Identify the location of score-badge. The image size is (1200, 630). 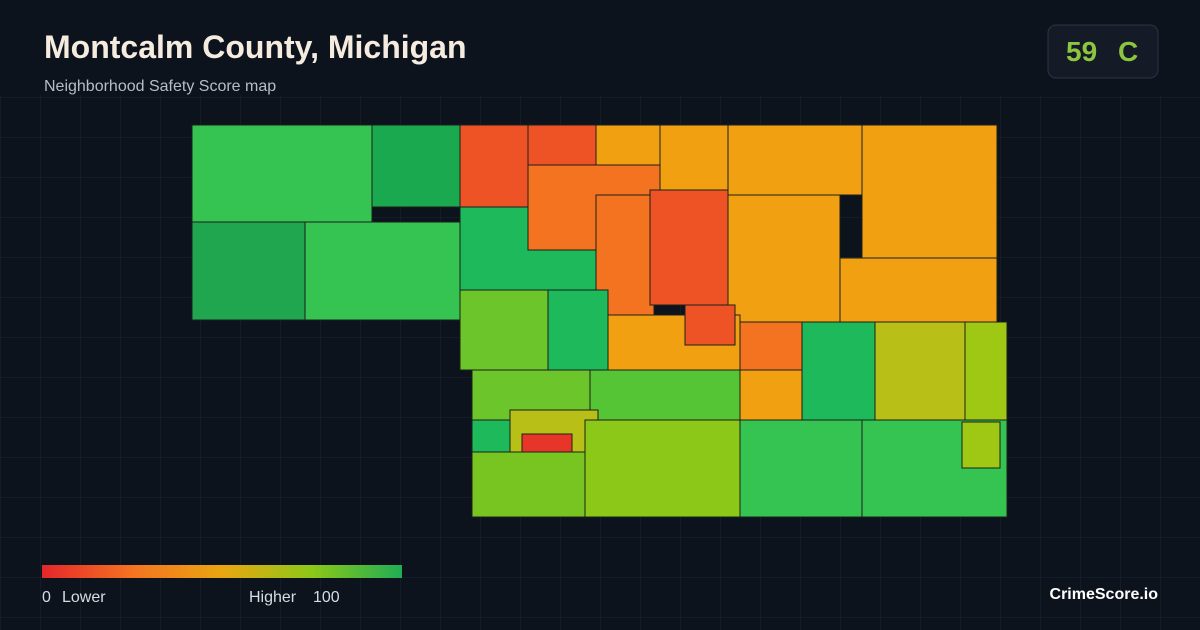
(1103, 51).